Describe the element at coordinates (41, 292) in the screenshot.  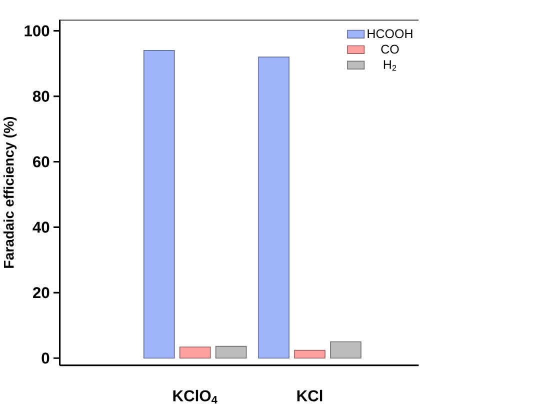
I see `y-tick-label: 20` at that location.